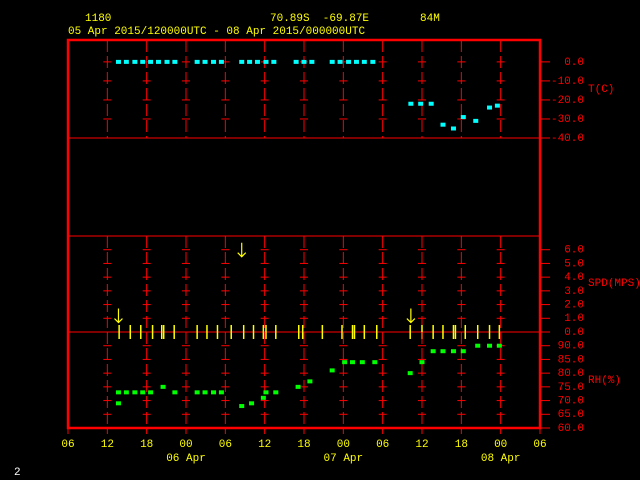  What do you see at coordinates (430, 19) in the screenshot?
I see `elevation: 84M` at bounding box center [430, 19].